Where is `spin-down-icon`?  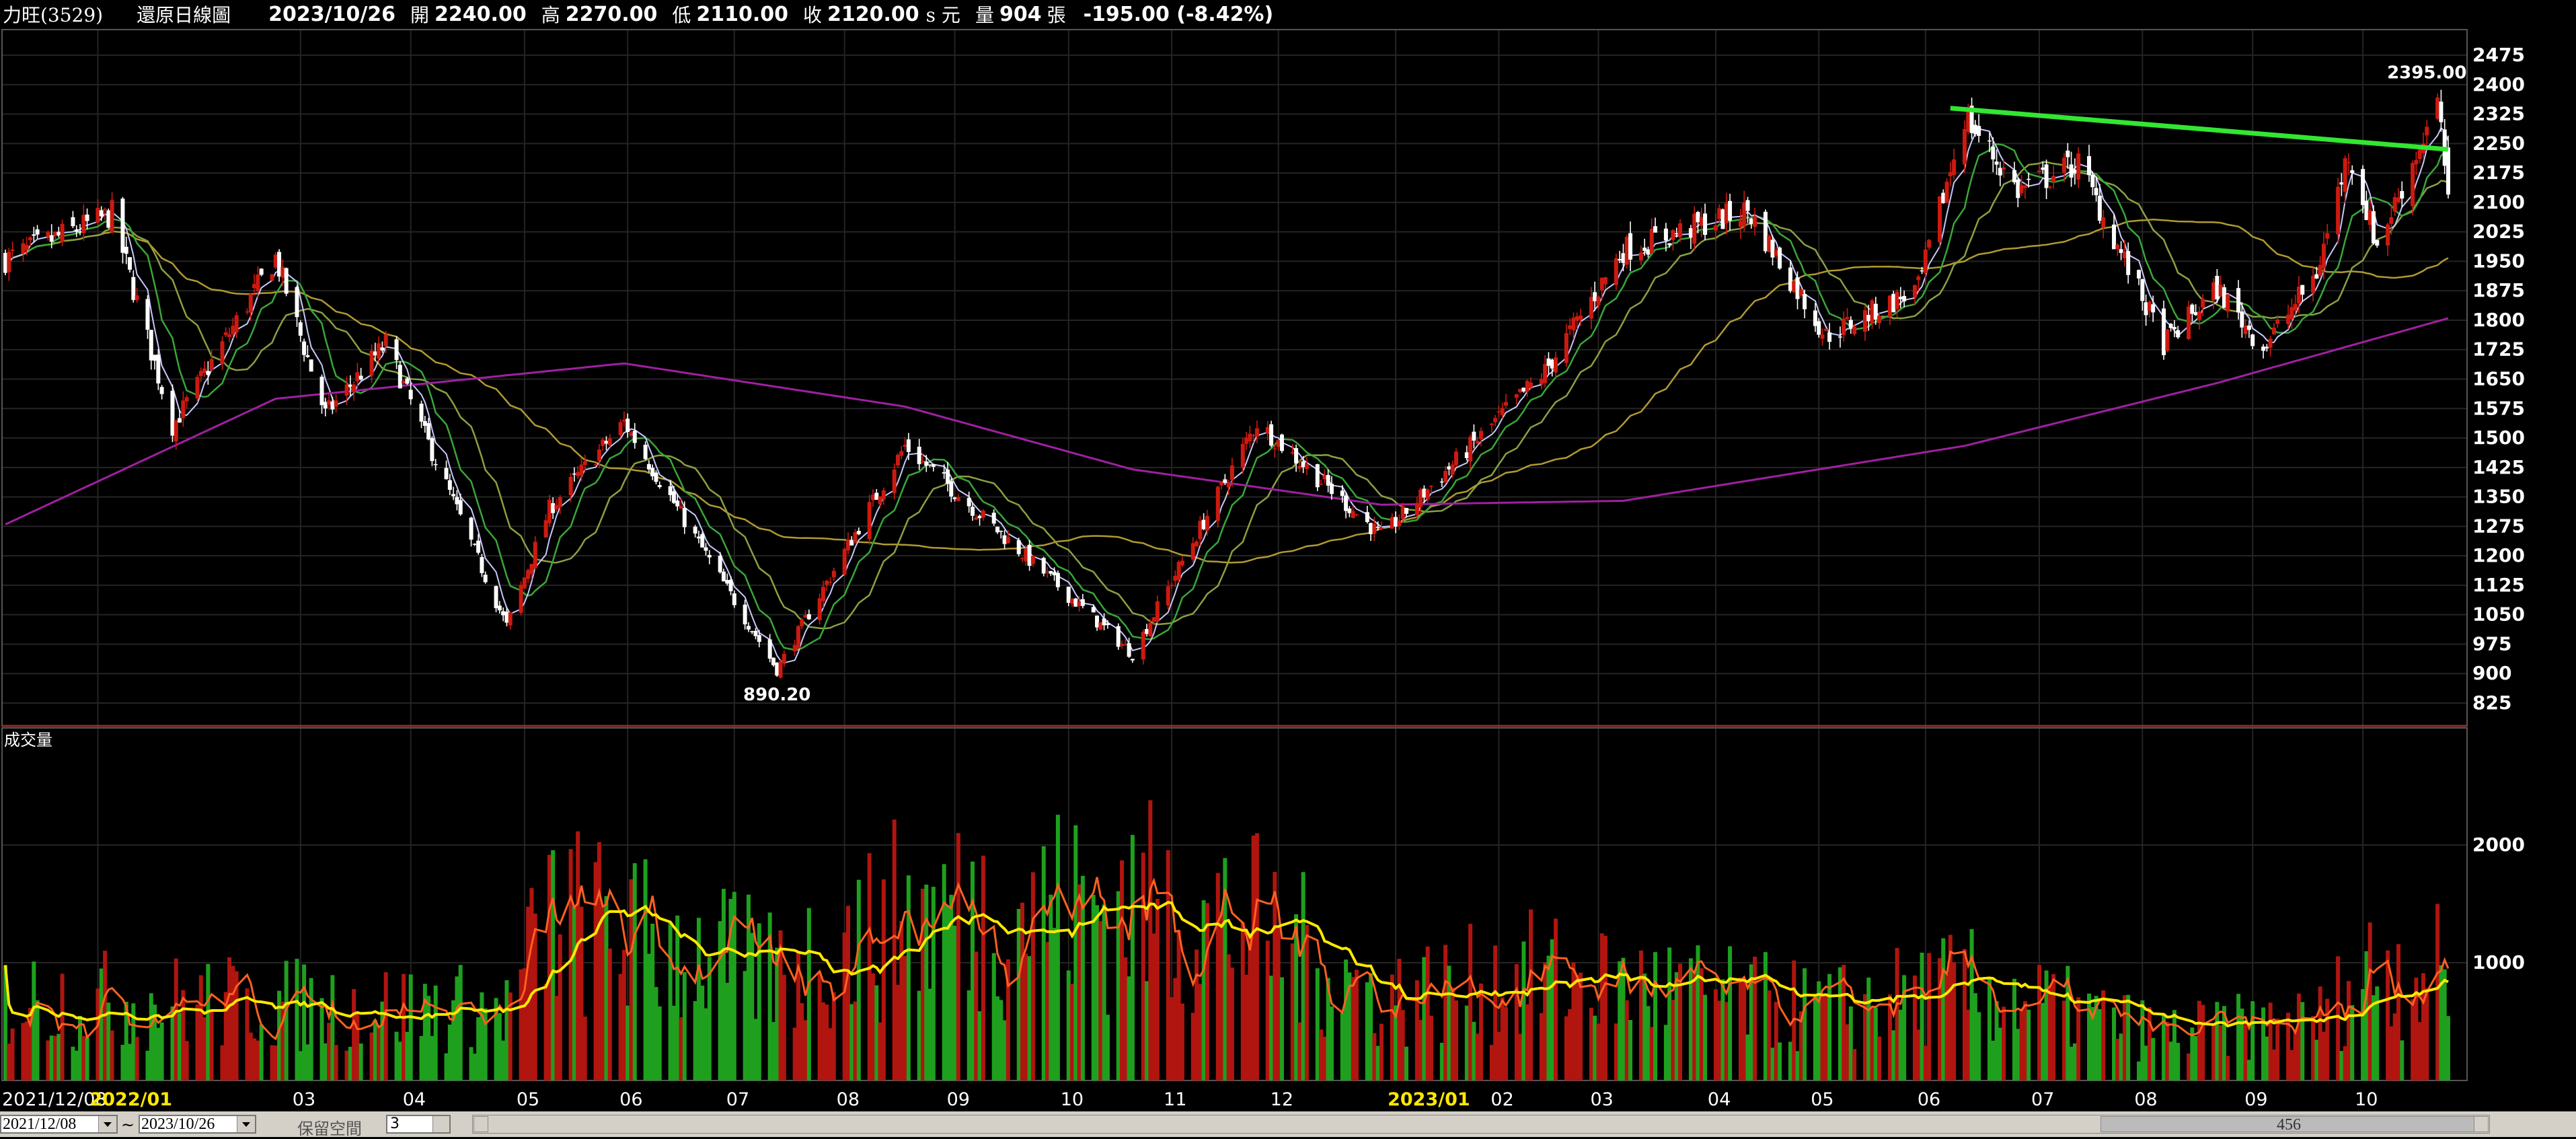 spin-down-icon is located at coordinates (440, 1128).